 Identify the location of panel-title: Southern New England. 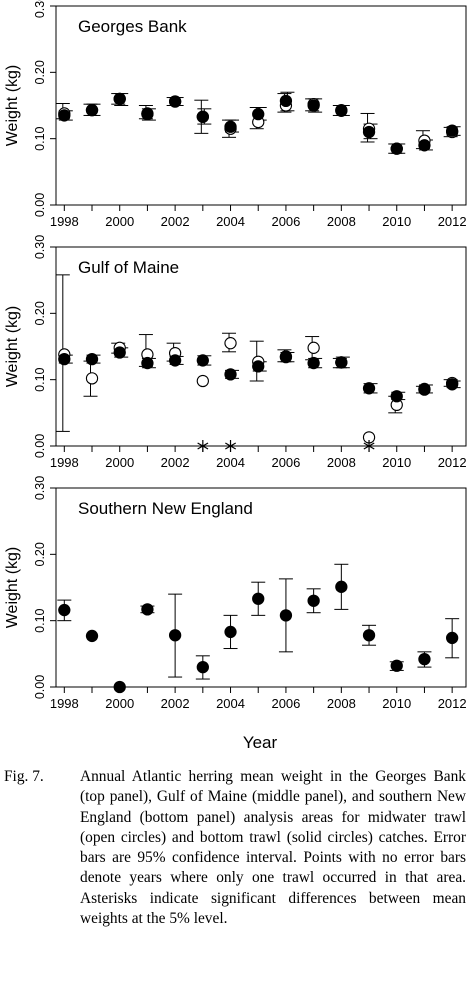
(165, 508).